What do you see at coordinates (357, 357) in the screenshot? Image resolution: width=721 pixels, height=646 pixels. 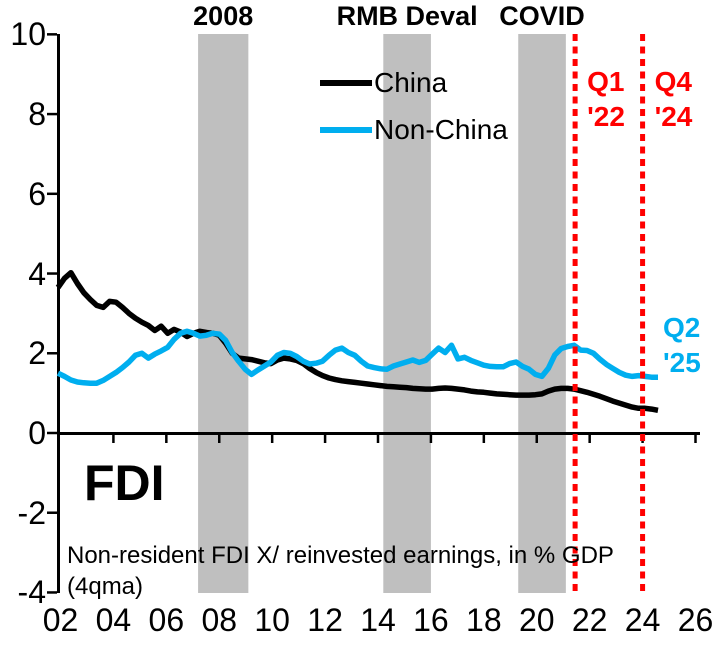 I see `series-line-non-china` at bounding box center [357, 357].